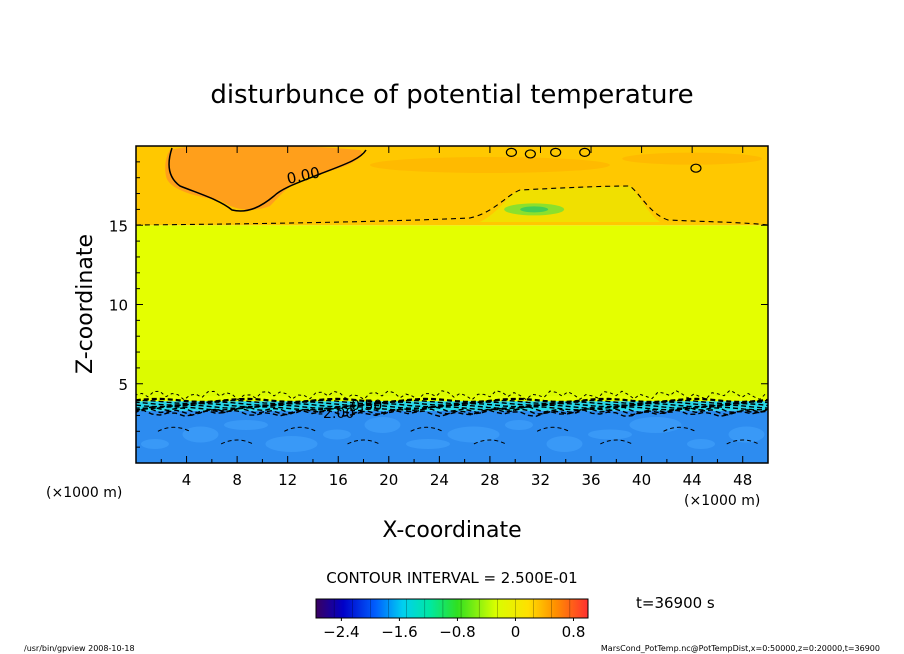 Image resolution: width=904 pixels, height=654 pixels. What do you see at coordinates (118, 226) in the screenshot?
I see `y-tick-label: 15` at bounding box center [118, 226].